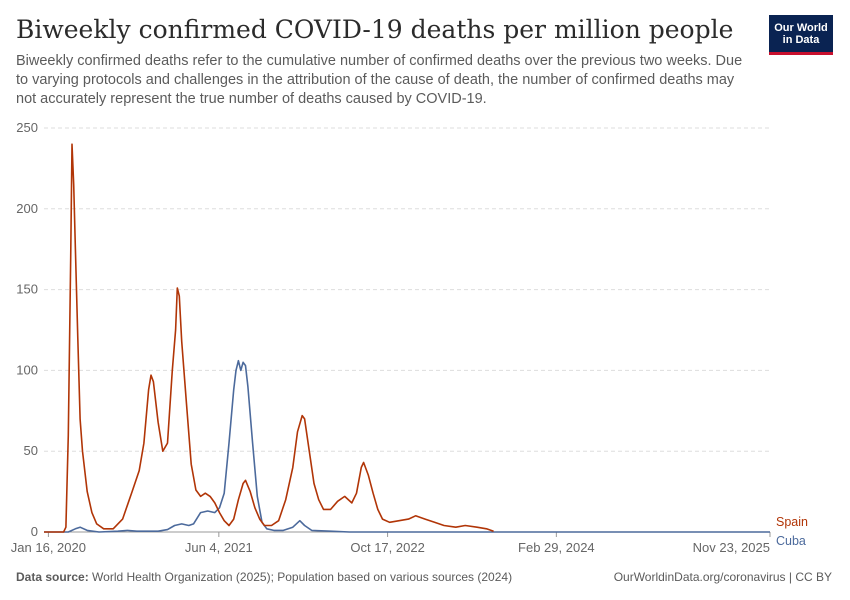  Describe the element at coordinates (801, 27) in the screenshot. I see `logo-line-1: Our World` at that location.